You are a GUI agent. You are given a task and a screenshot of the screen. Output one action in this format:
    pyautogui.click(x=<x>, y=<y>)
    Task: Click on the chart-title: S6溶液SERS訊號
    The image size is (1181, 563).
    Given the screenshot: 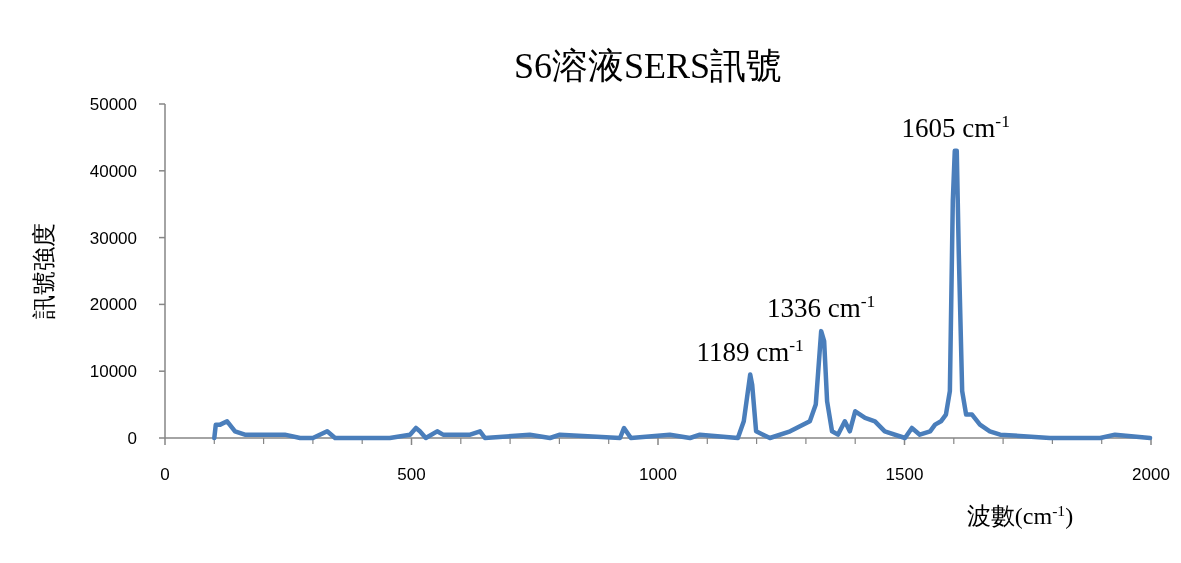 What is the action you would take?
    pyautogui.click(x=648, y=66)
    